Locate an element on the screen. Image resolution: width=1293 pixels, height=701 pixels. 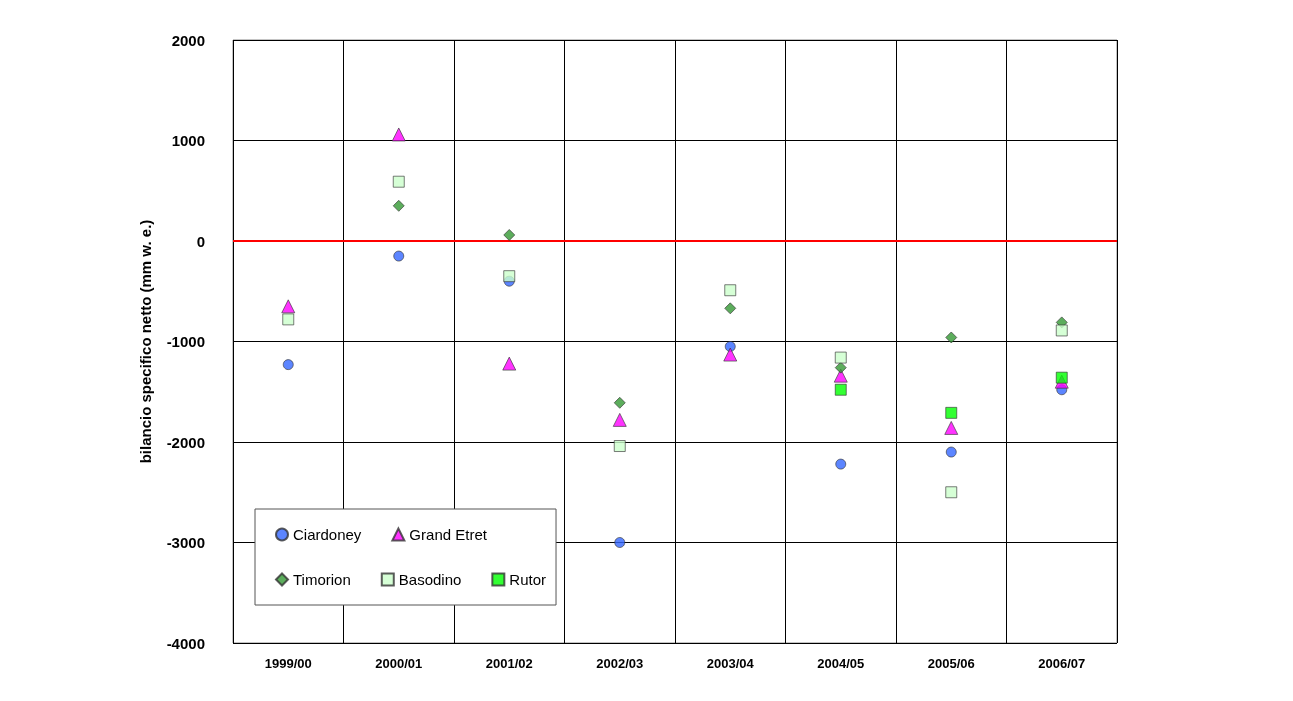
y-tick-label: 1000 is located at coordinates (188, 140).